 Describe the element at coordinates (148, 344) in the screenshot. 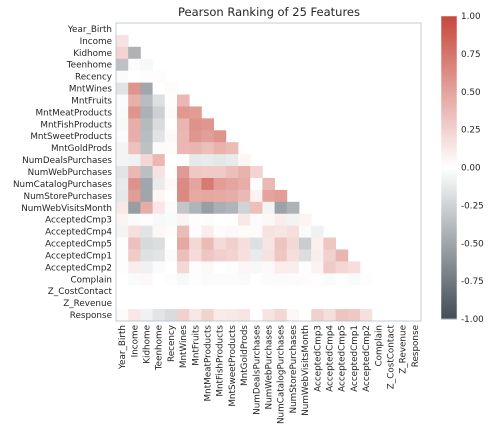

I see `x-tick-label: Kidhome` at that location.